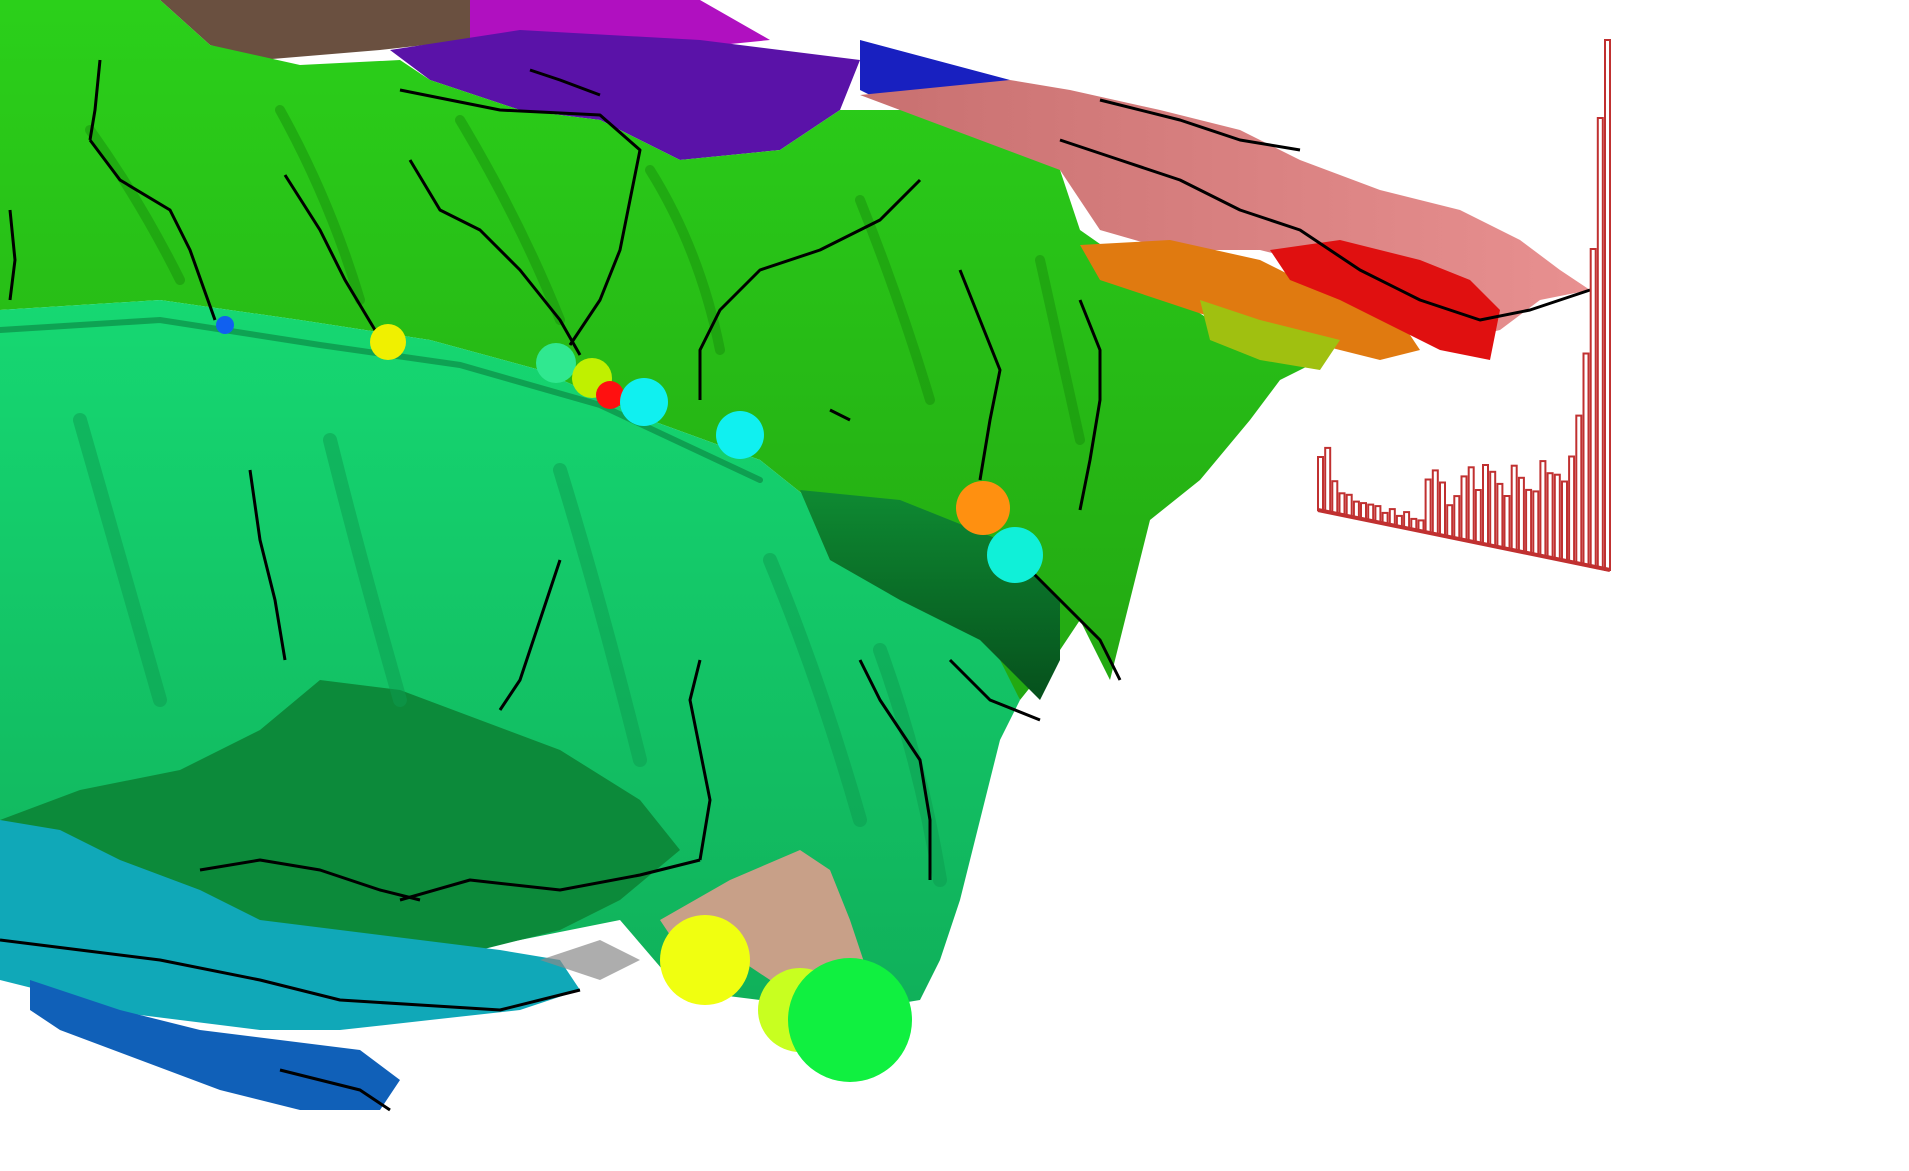 The height and width of the screenshot is (1171, 1909). What do you see at coordinates (1270, 335) in the screenshot?
I see `yellow-green-region` at bounding box center [1270, 335].